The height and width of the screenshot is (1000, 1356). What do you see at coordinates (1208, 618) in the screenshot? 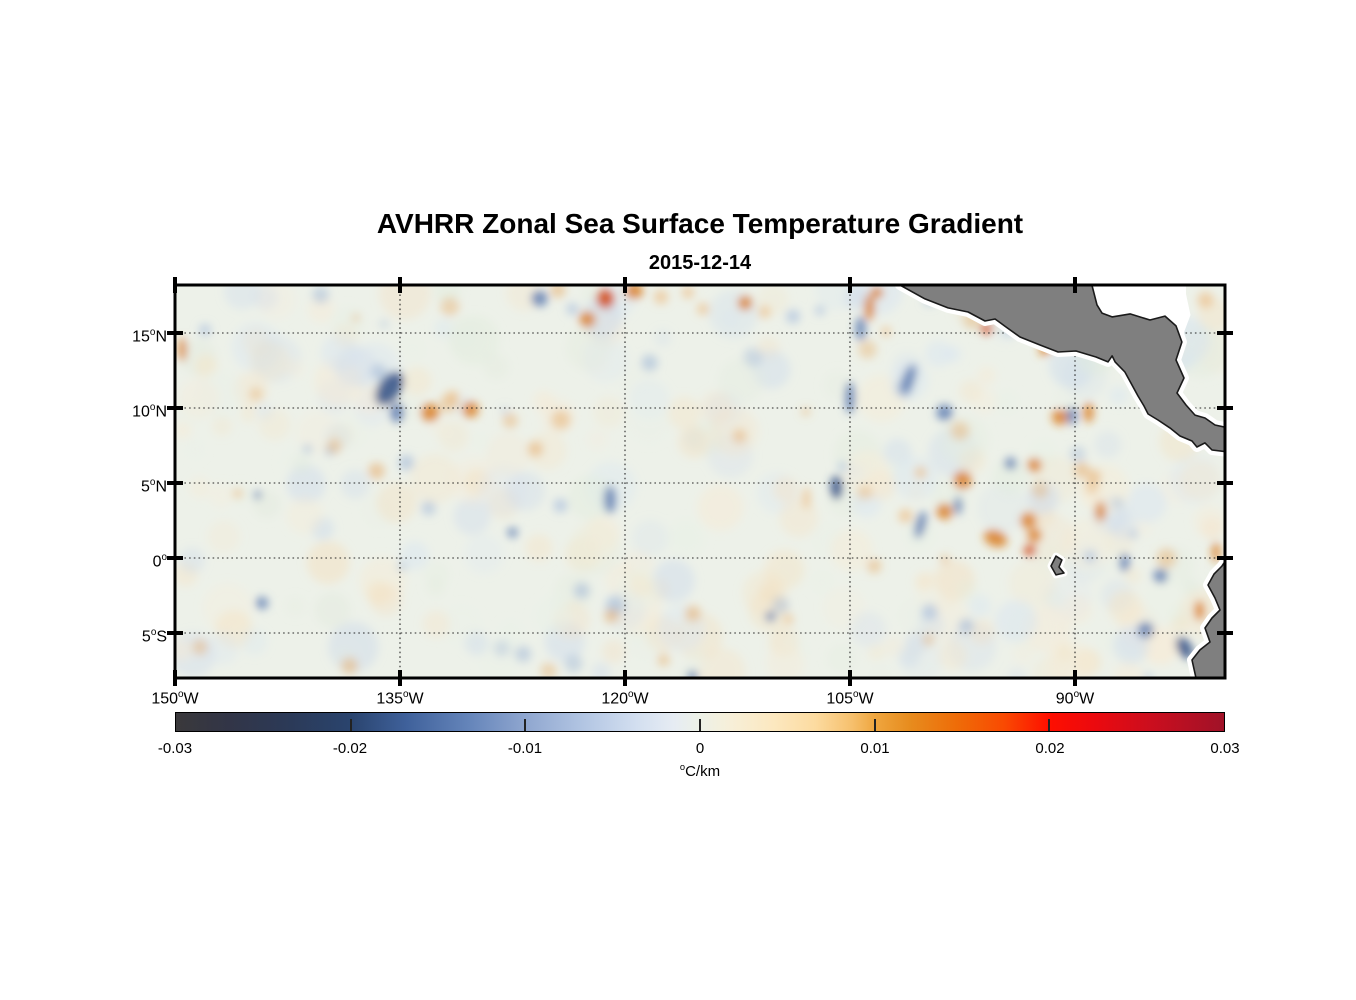
I see `landmass-south-america` at bounding box center [1208, 618].